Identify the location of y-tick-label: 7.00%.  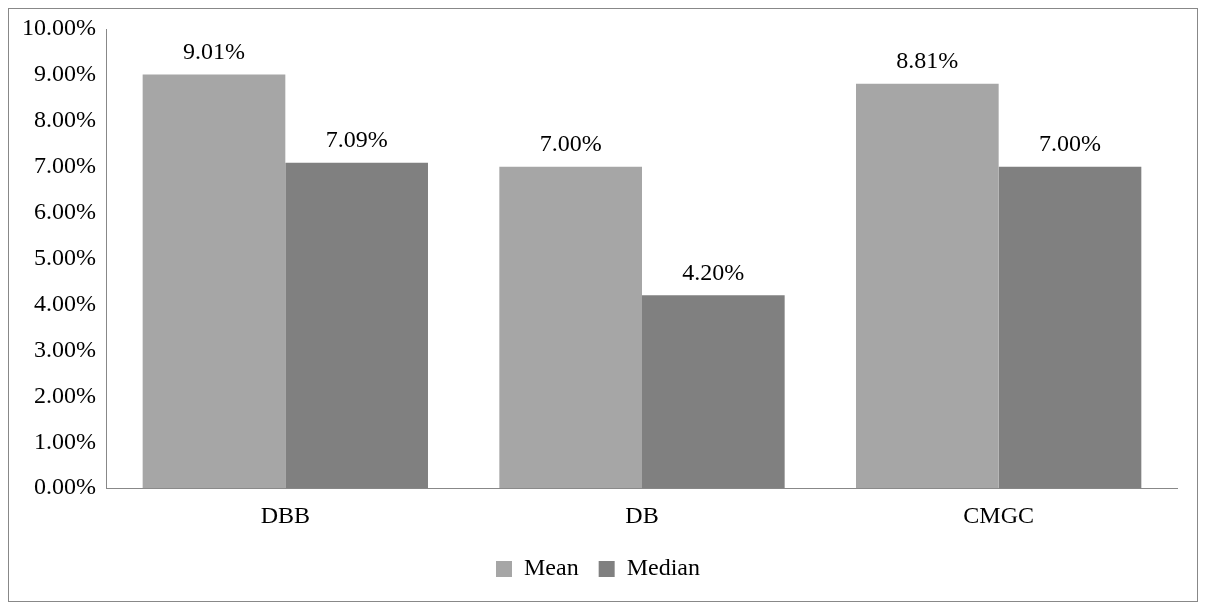
(64, 165).